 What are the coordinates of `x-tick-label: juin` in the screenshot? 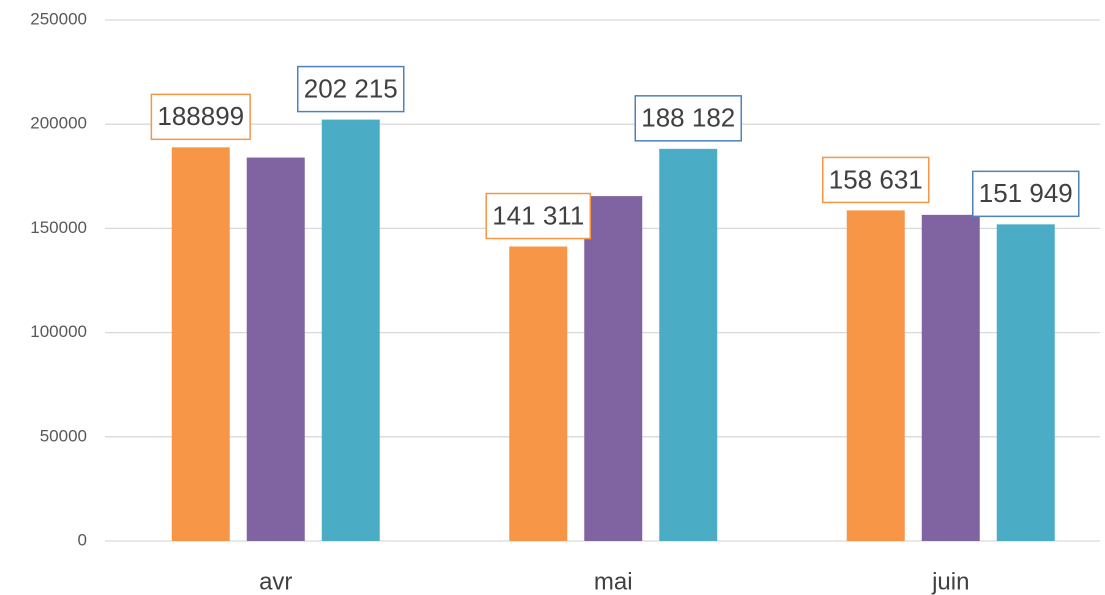 It's located at (950, 581).